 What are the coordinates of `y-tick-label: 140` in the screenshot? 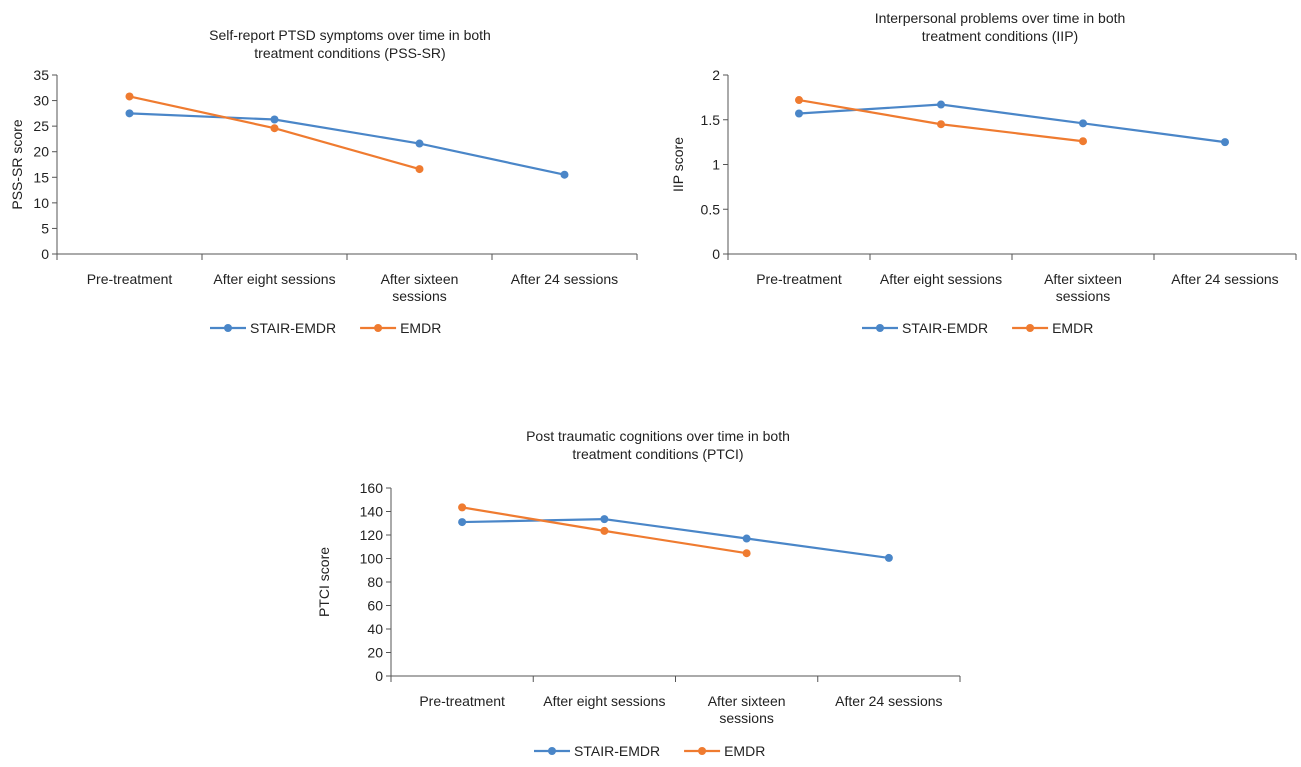 It's located at (372, 512).